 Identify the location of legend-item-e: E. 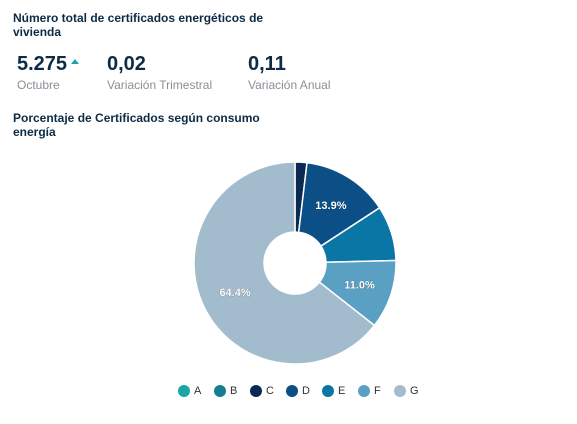
(333, 391).